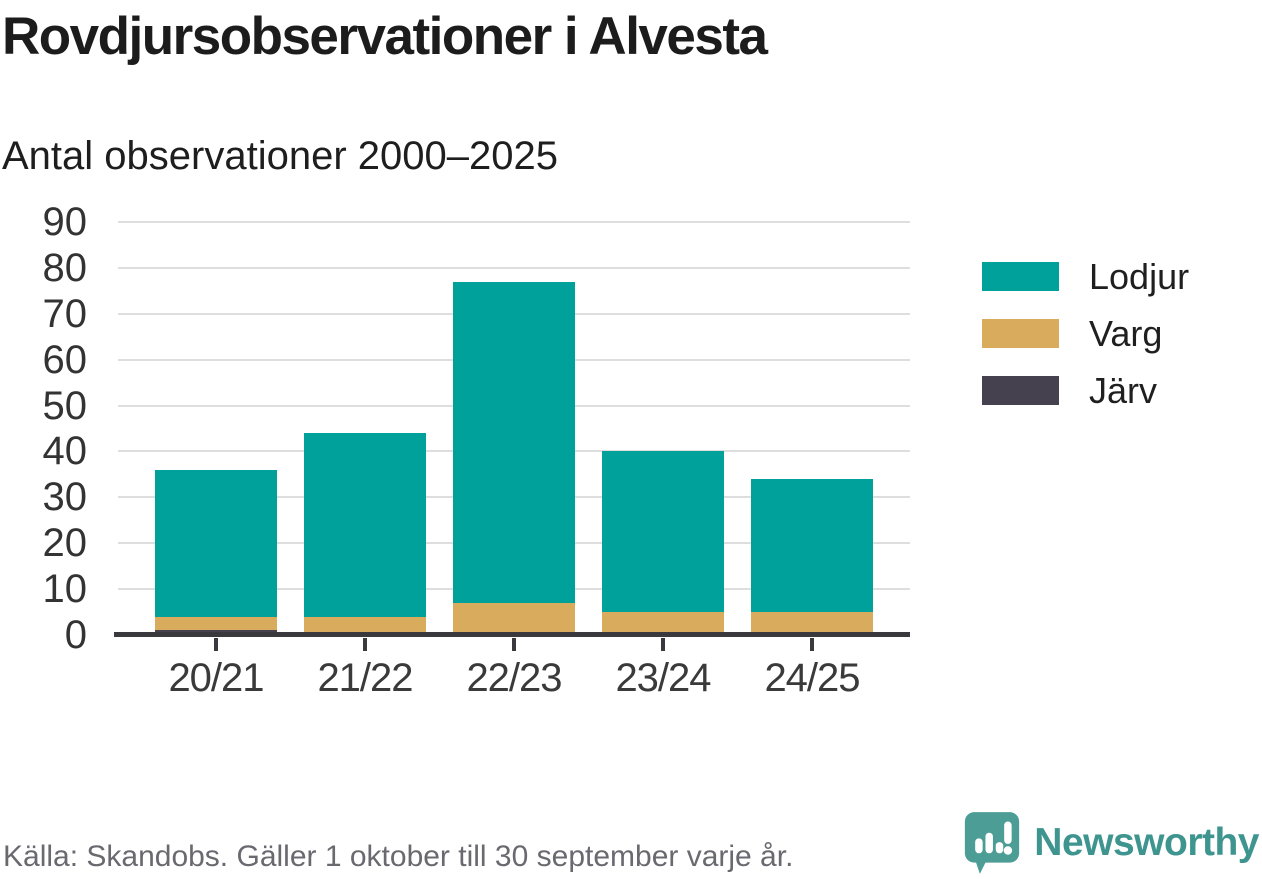  What do you see at coordinates (65, 359) in the screenshot?
I see `y-tick-label-60: 60` at bounding box center [65, 359].